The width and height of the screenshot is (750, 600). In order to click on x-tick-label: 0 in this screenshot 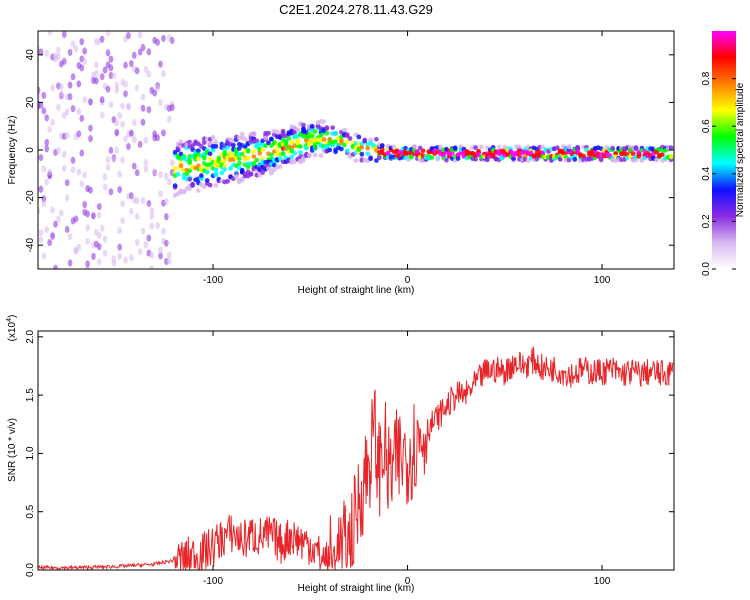, I will do `click(408, 280)`.